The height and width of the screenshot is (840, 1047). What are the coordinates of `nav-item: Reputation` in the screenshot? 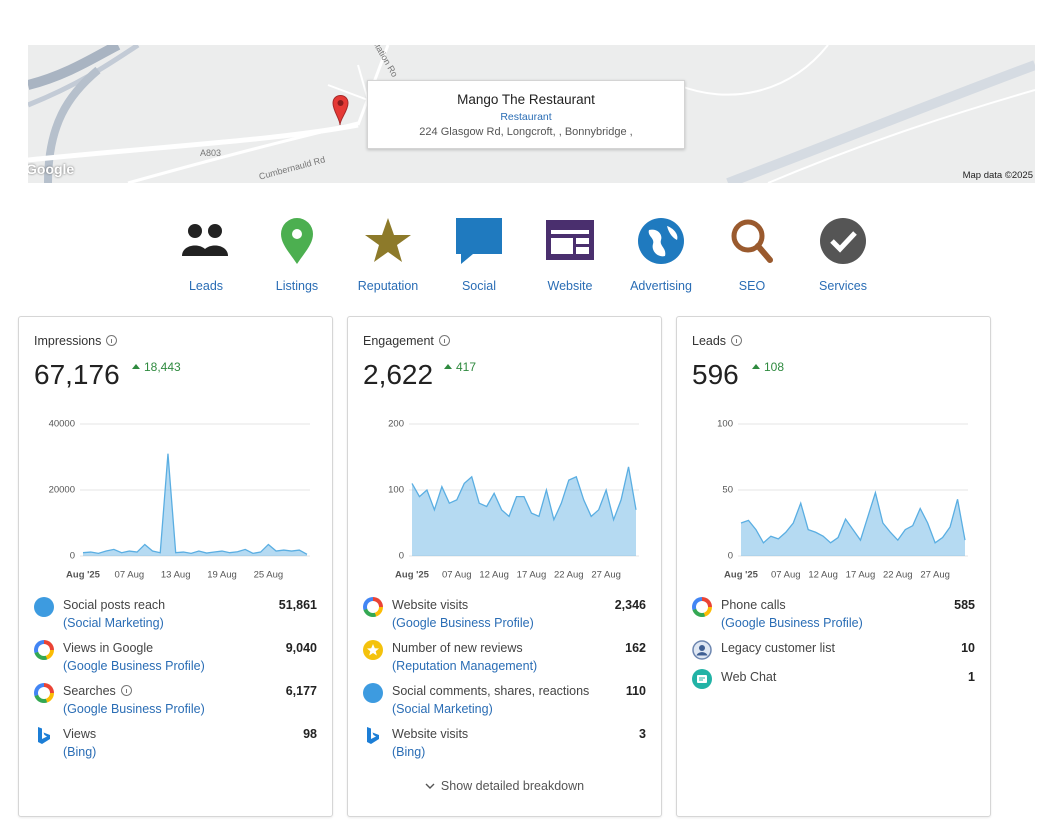 It's located at (388, 252).